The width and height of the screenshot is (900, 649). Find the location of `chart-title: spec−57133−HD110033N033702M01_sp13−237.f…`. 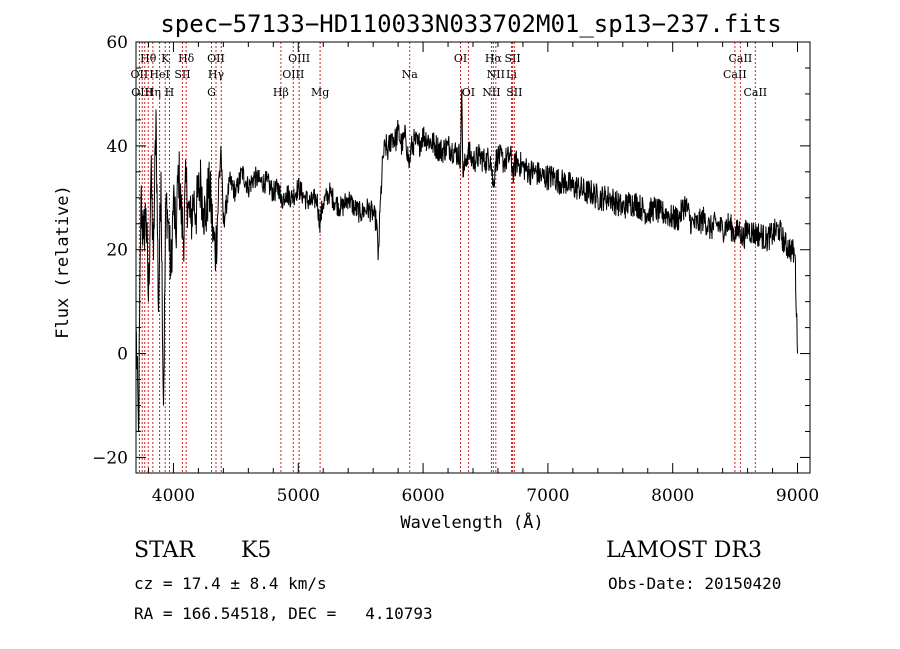

chart-title: spec−57133−HD110033N033702M01_sp13−237.f… is located at coordinates (470, 24).